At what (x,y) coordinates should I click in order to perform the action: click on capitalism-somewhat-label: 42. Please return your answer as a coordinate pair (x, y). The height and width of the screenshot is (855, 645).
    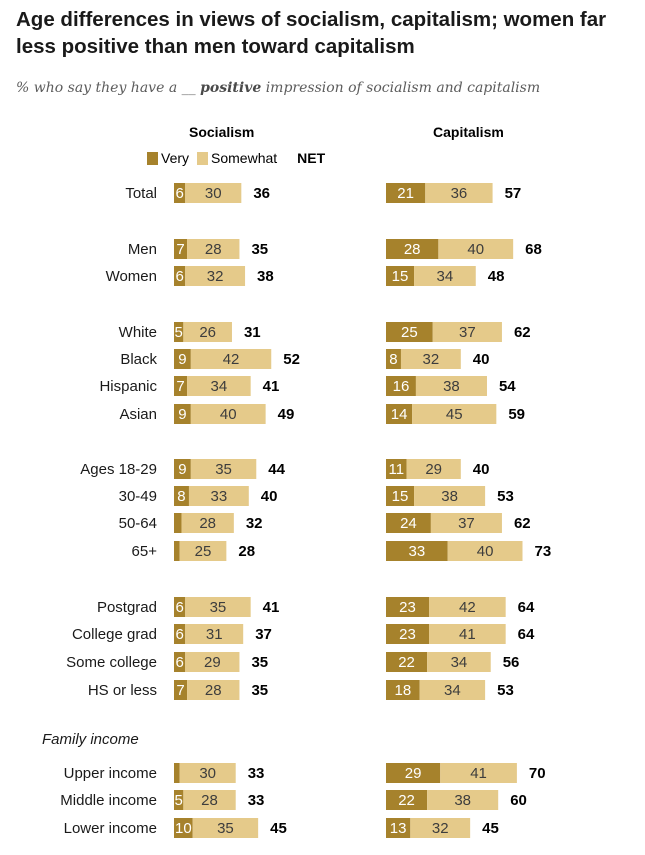
    Looking at the image, I should click on (467, 607).